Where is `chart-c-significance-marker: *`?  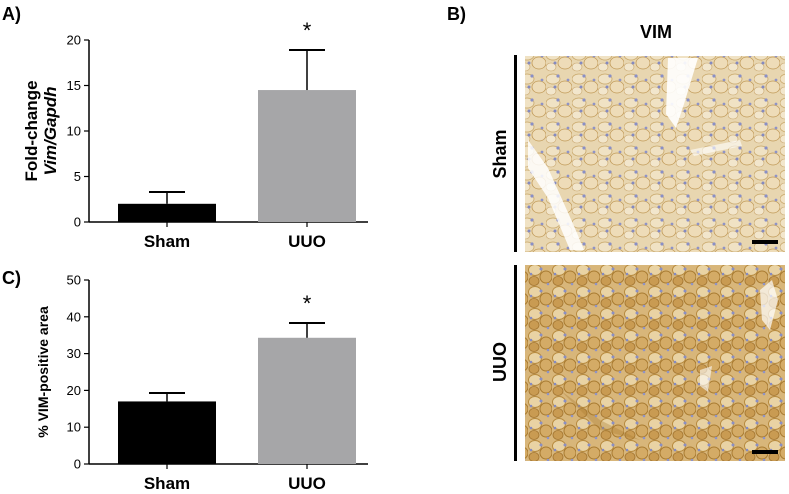
chart-c-significance-marker: * is located at coordinates (307, 303).